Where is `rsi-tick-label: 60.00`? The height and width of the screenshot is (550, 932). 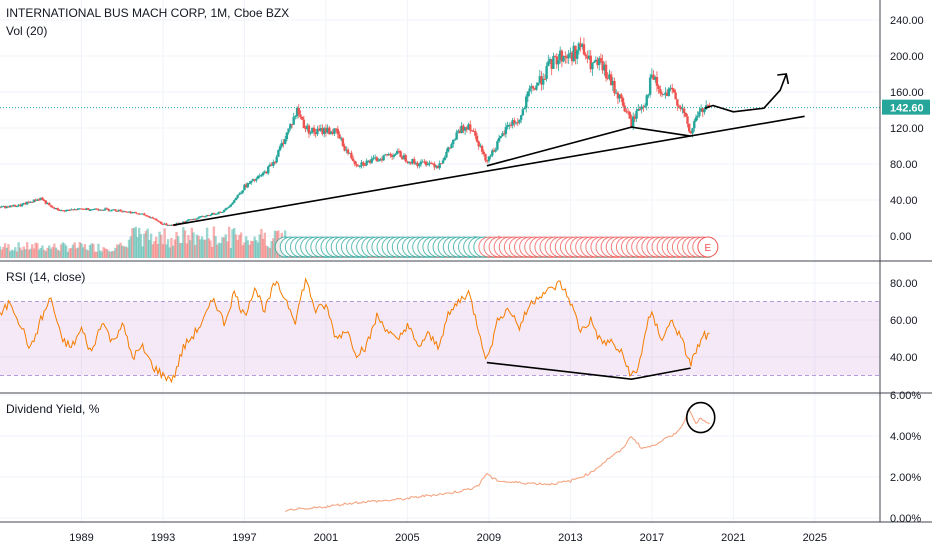
rsi-tick-label: 60.00 is located at coordinates (904, 321).